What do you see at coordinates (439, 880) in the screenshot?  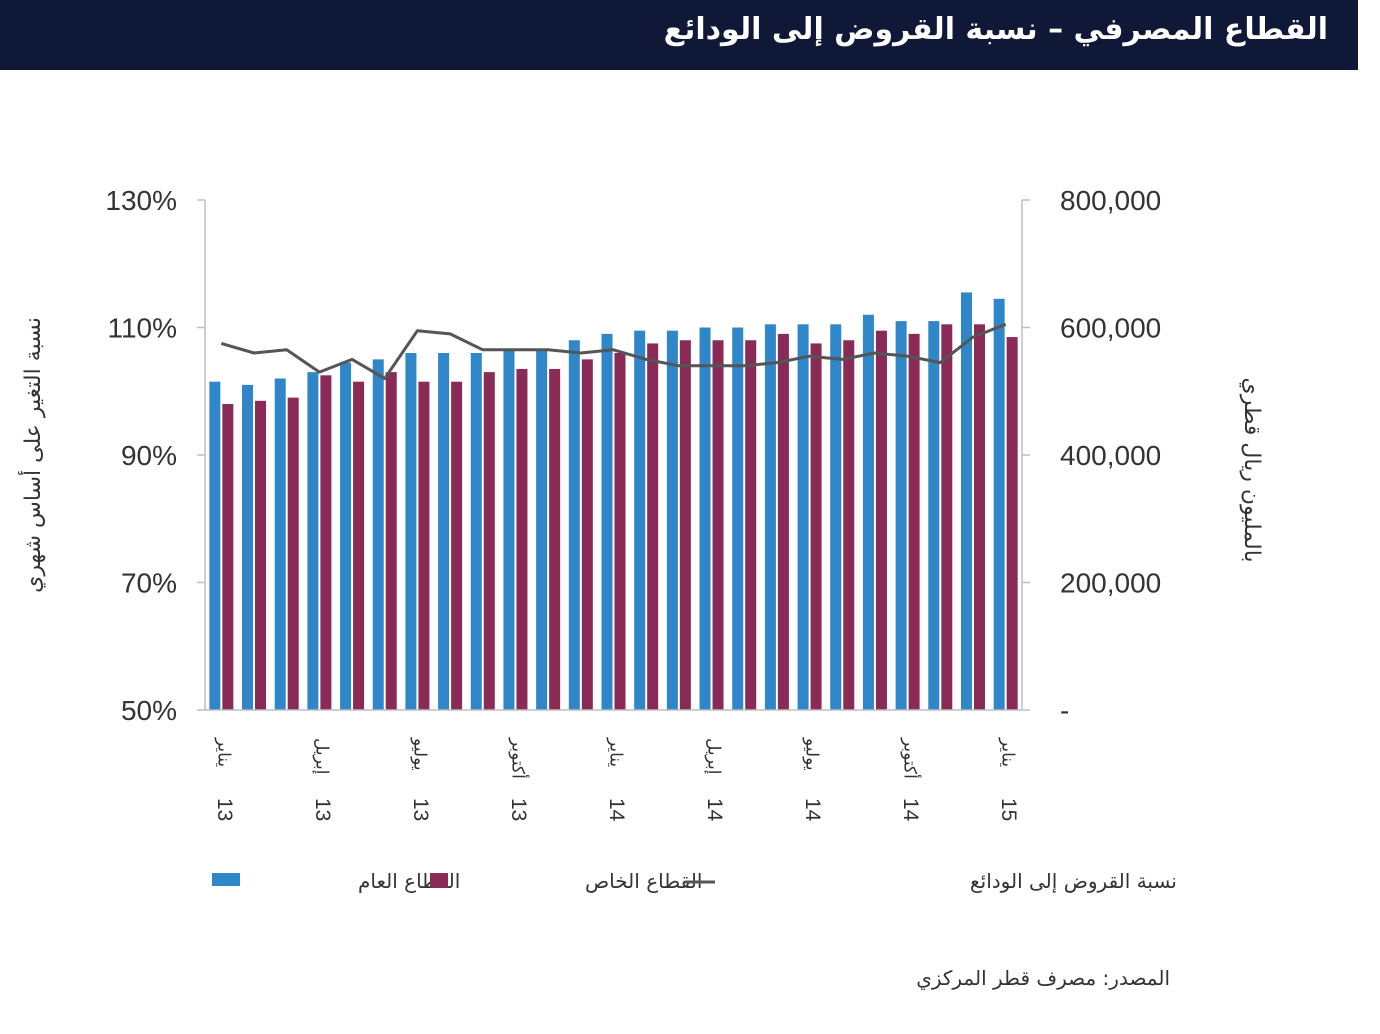 I see `legend-swatch-private` at bounding box center [439, 880].